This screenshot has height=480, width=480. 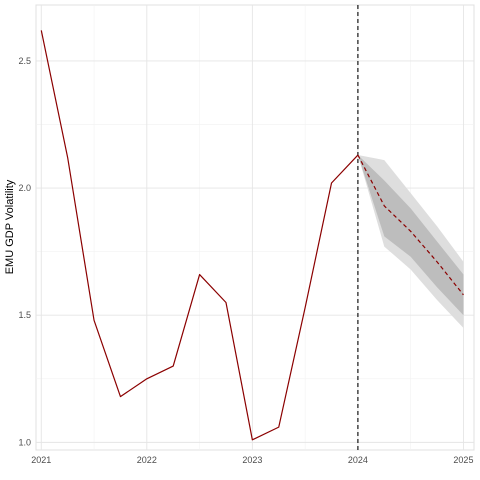 I want to click on y-axis-title: EMU GDP Volatility, so click(x=10, y=226).